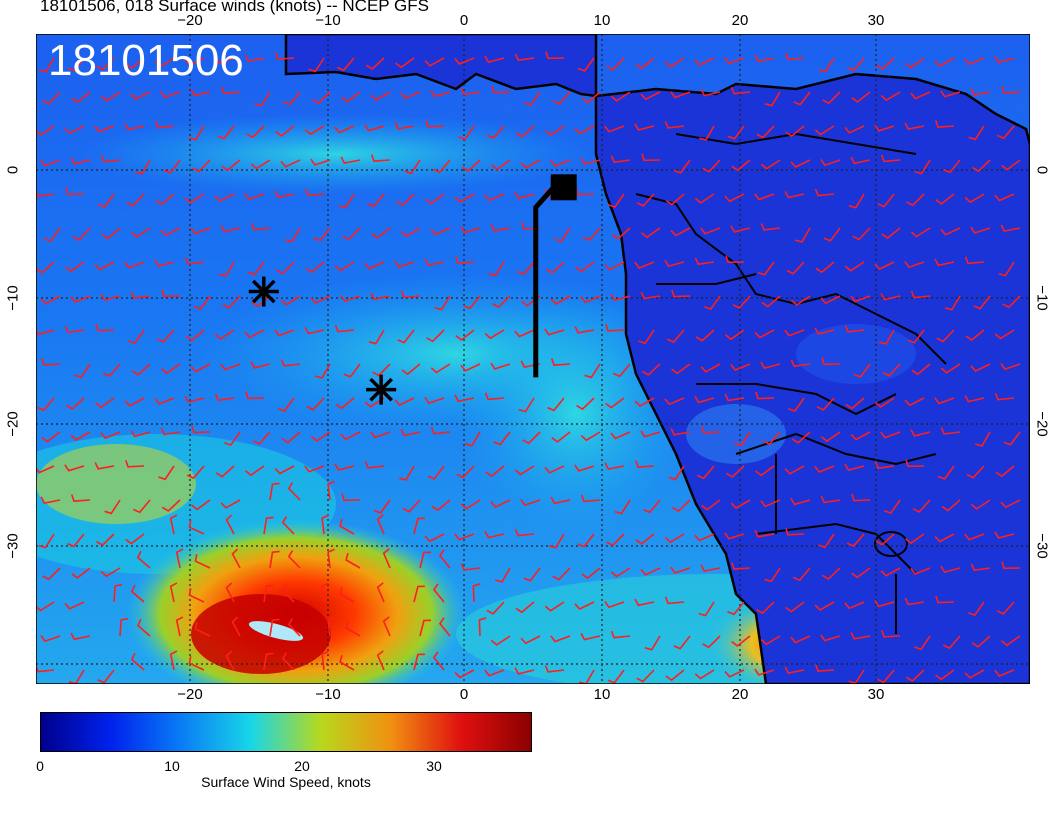  I want to click on lon-tick-top: −20, so click(190, 20).